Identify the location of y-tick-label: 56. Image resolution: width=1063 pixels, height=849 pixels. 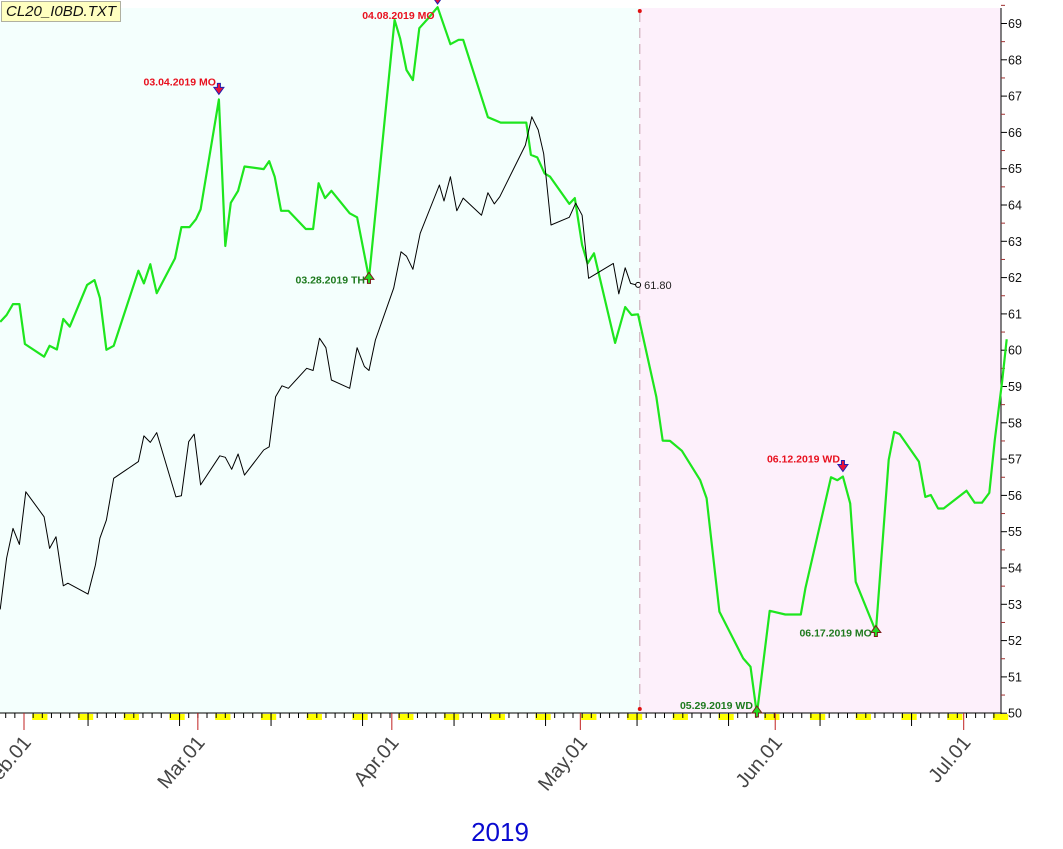
(1015, 496).